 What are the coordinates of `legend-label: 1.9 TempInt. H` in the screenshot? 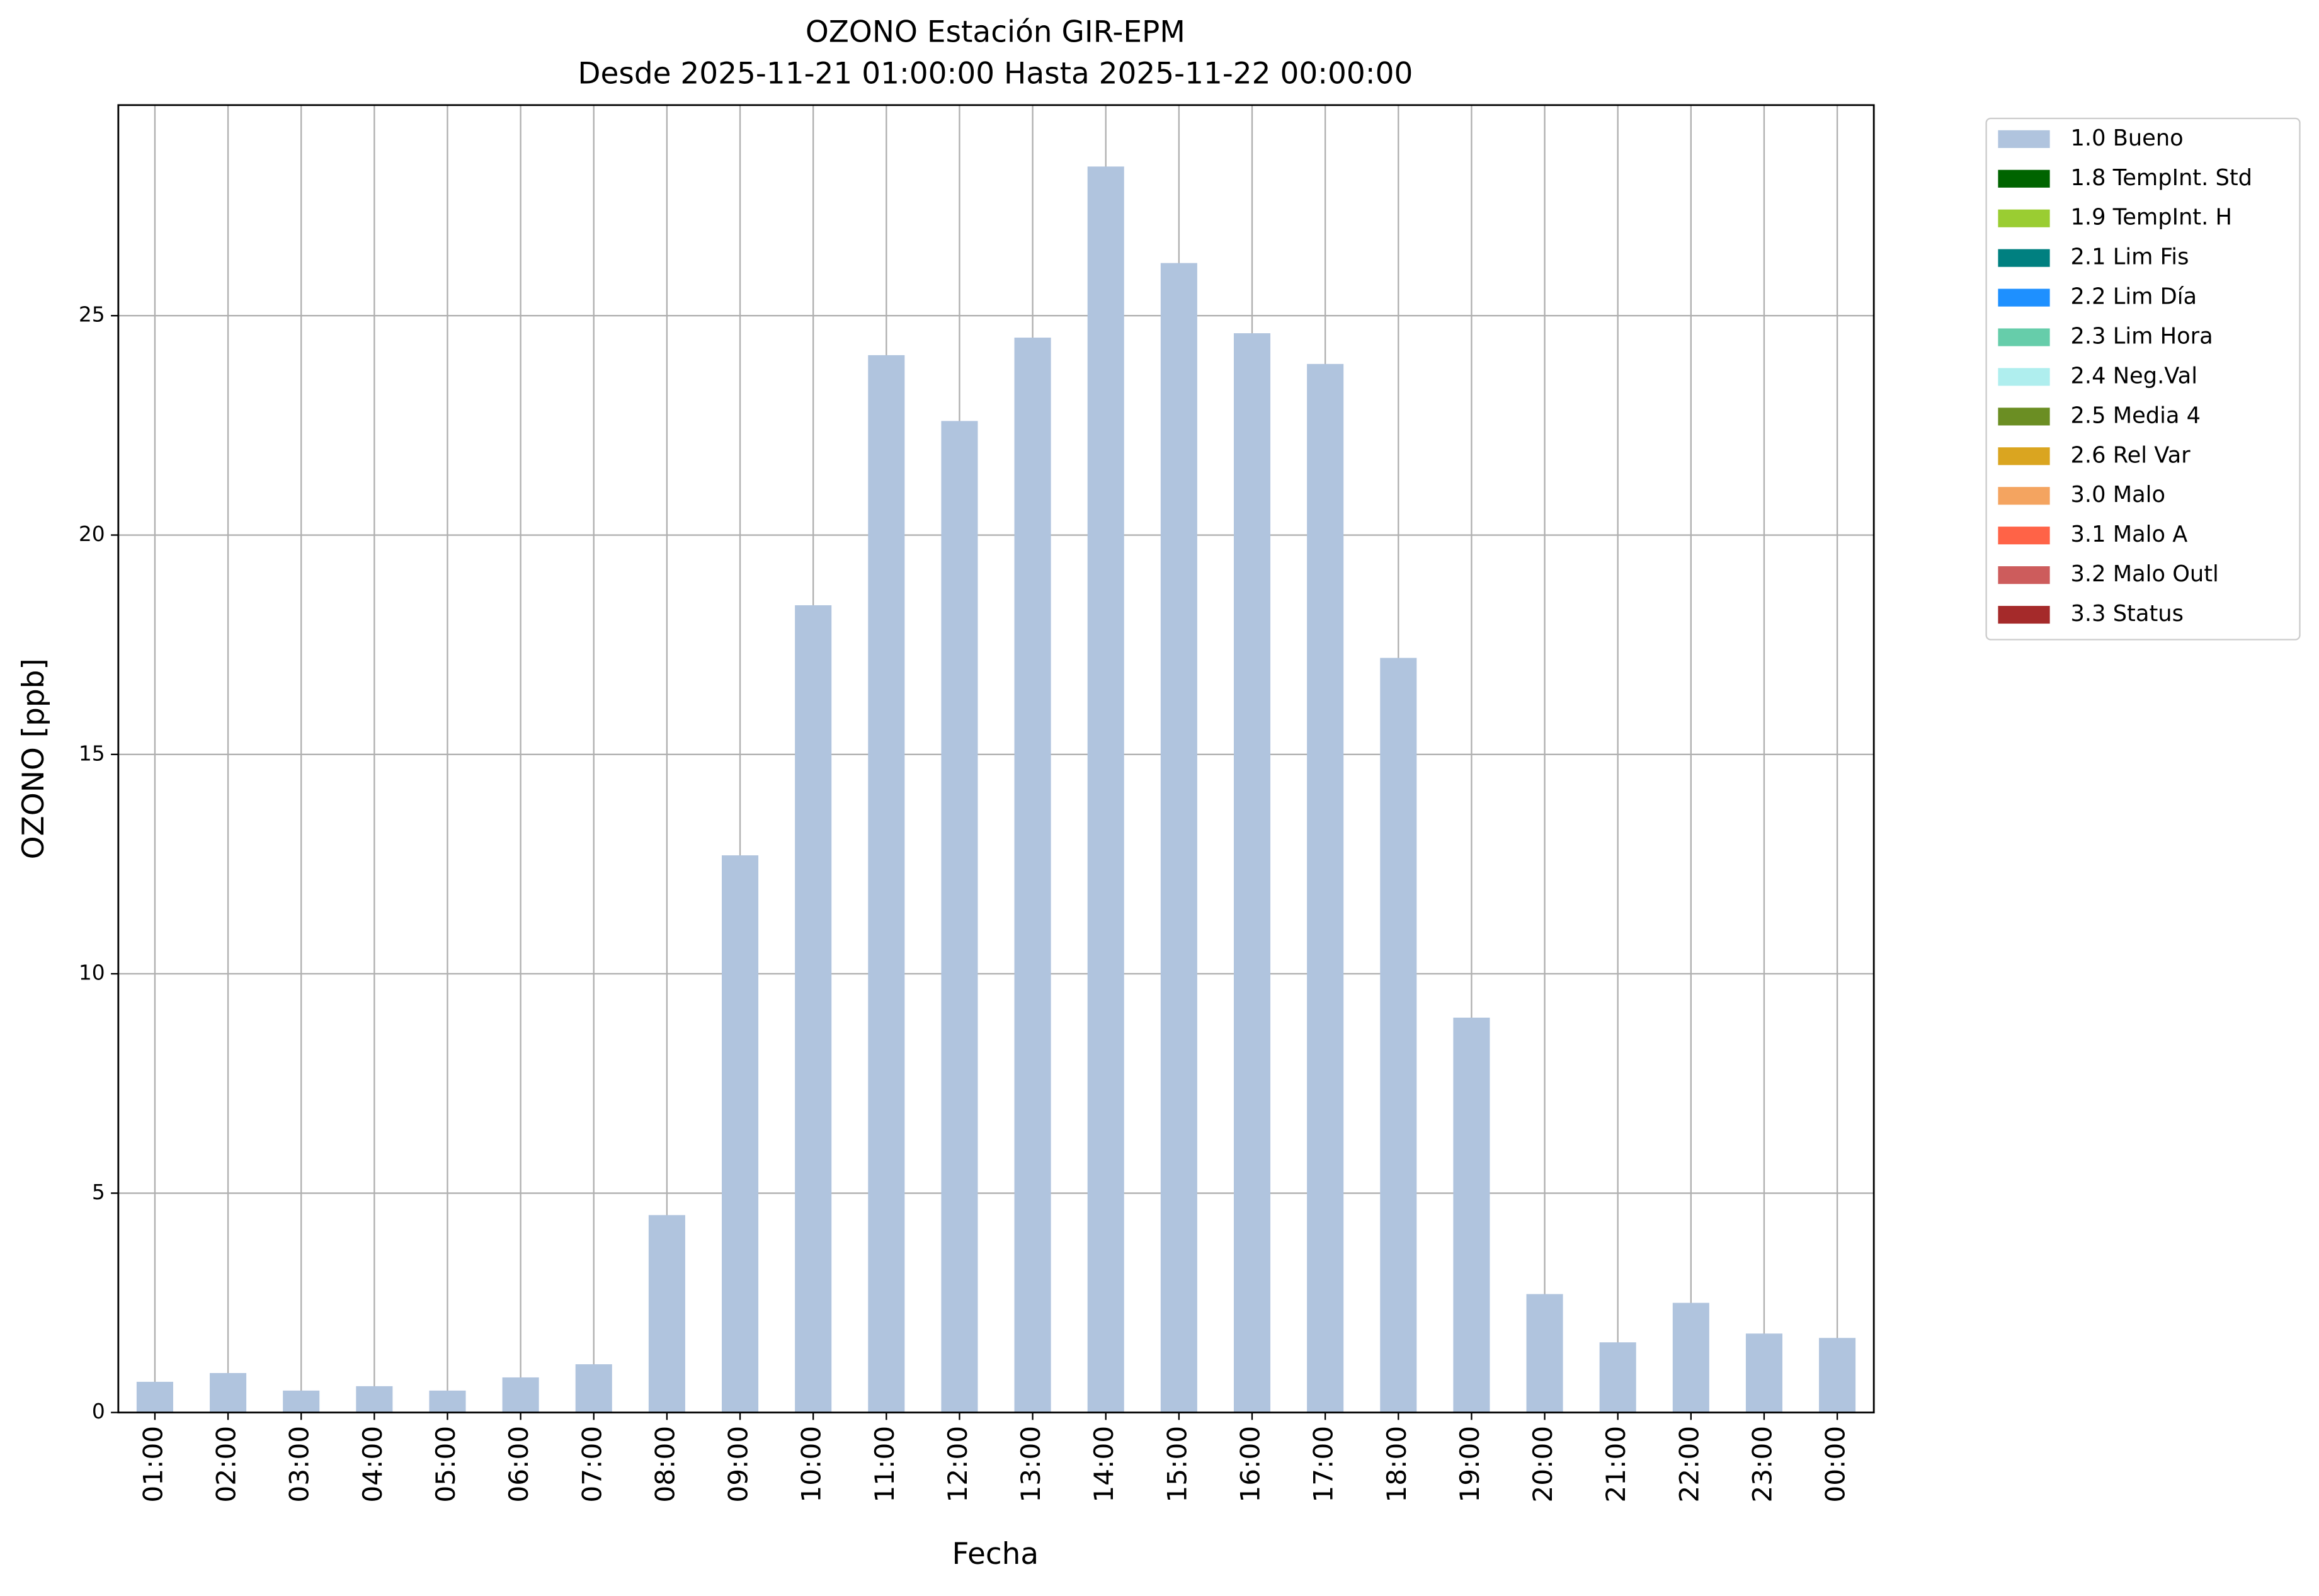 It's located at (2151, 218).